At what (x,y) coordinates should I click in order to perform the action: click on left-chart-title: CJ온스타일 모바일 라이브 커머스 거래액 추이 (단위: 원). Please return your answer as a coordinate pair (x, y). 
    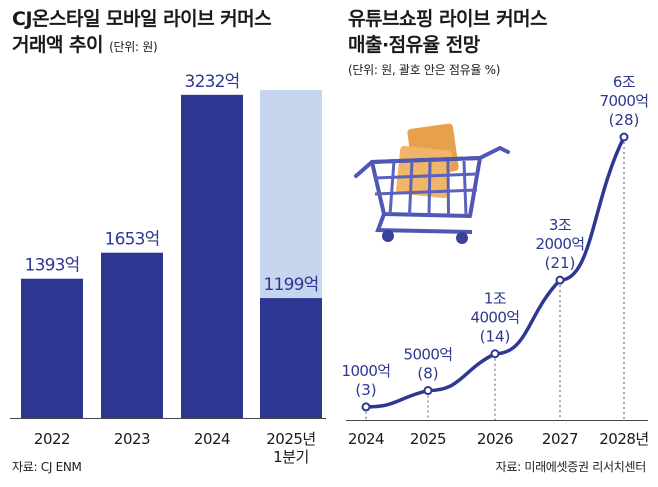
    Looking at the image, I should click on (142, 33).